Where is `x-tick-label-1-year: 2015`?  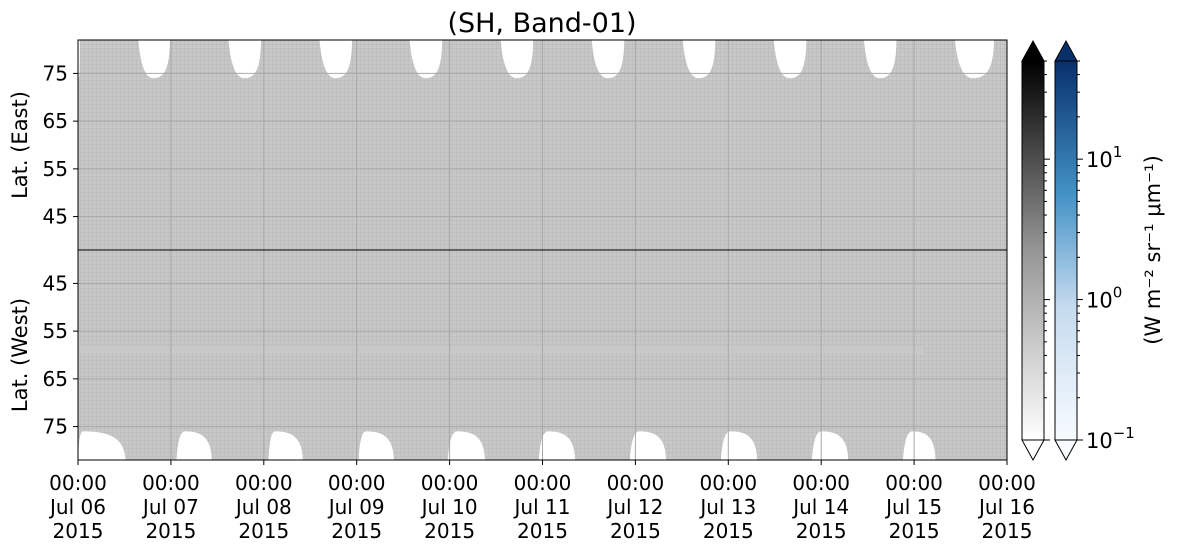 x-tick-label-1-year: 2015 is located at coordinates (170, 531).